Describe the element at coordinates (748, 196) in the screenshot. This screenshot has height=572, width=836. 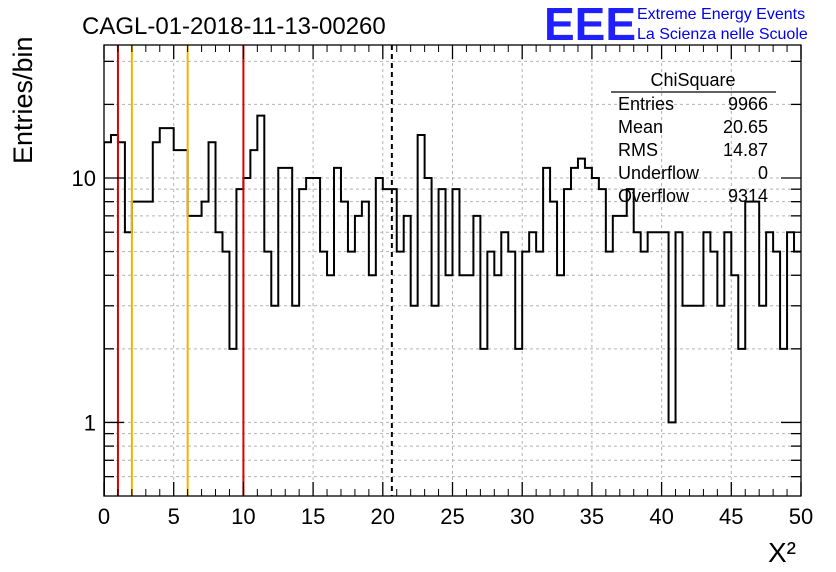
I see `stats-row-value: 9314` at that location.